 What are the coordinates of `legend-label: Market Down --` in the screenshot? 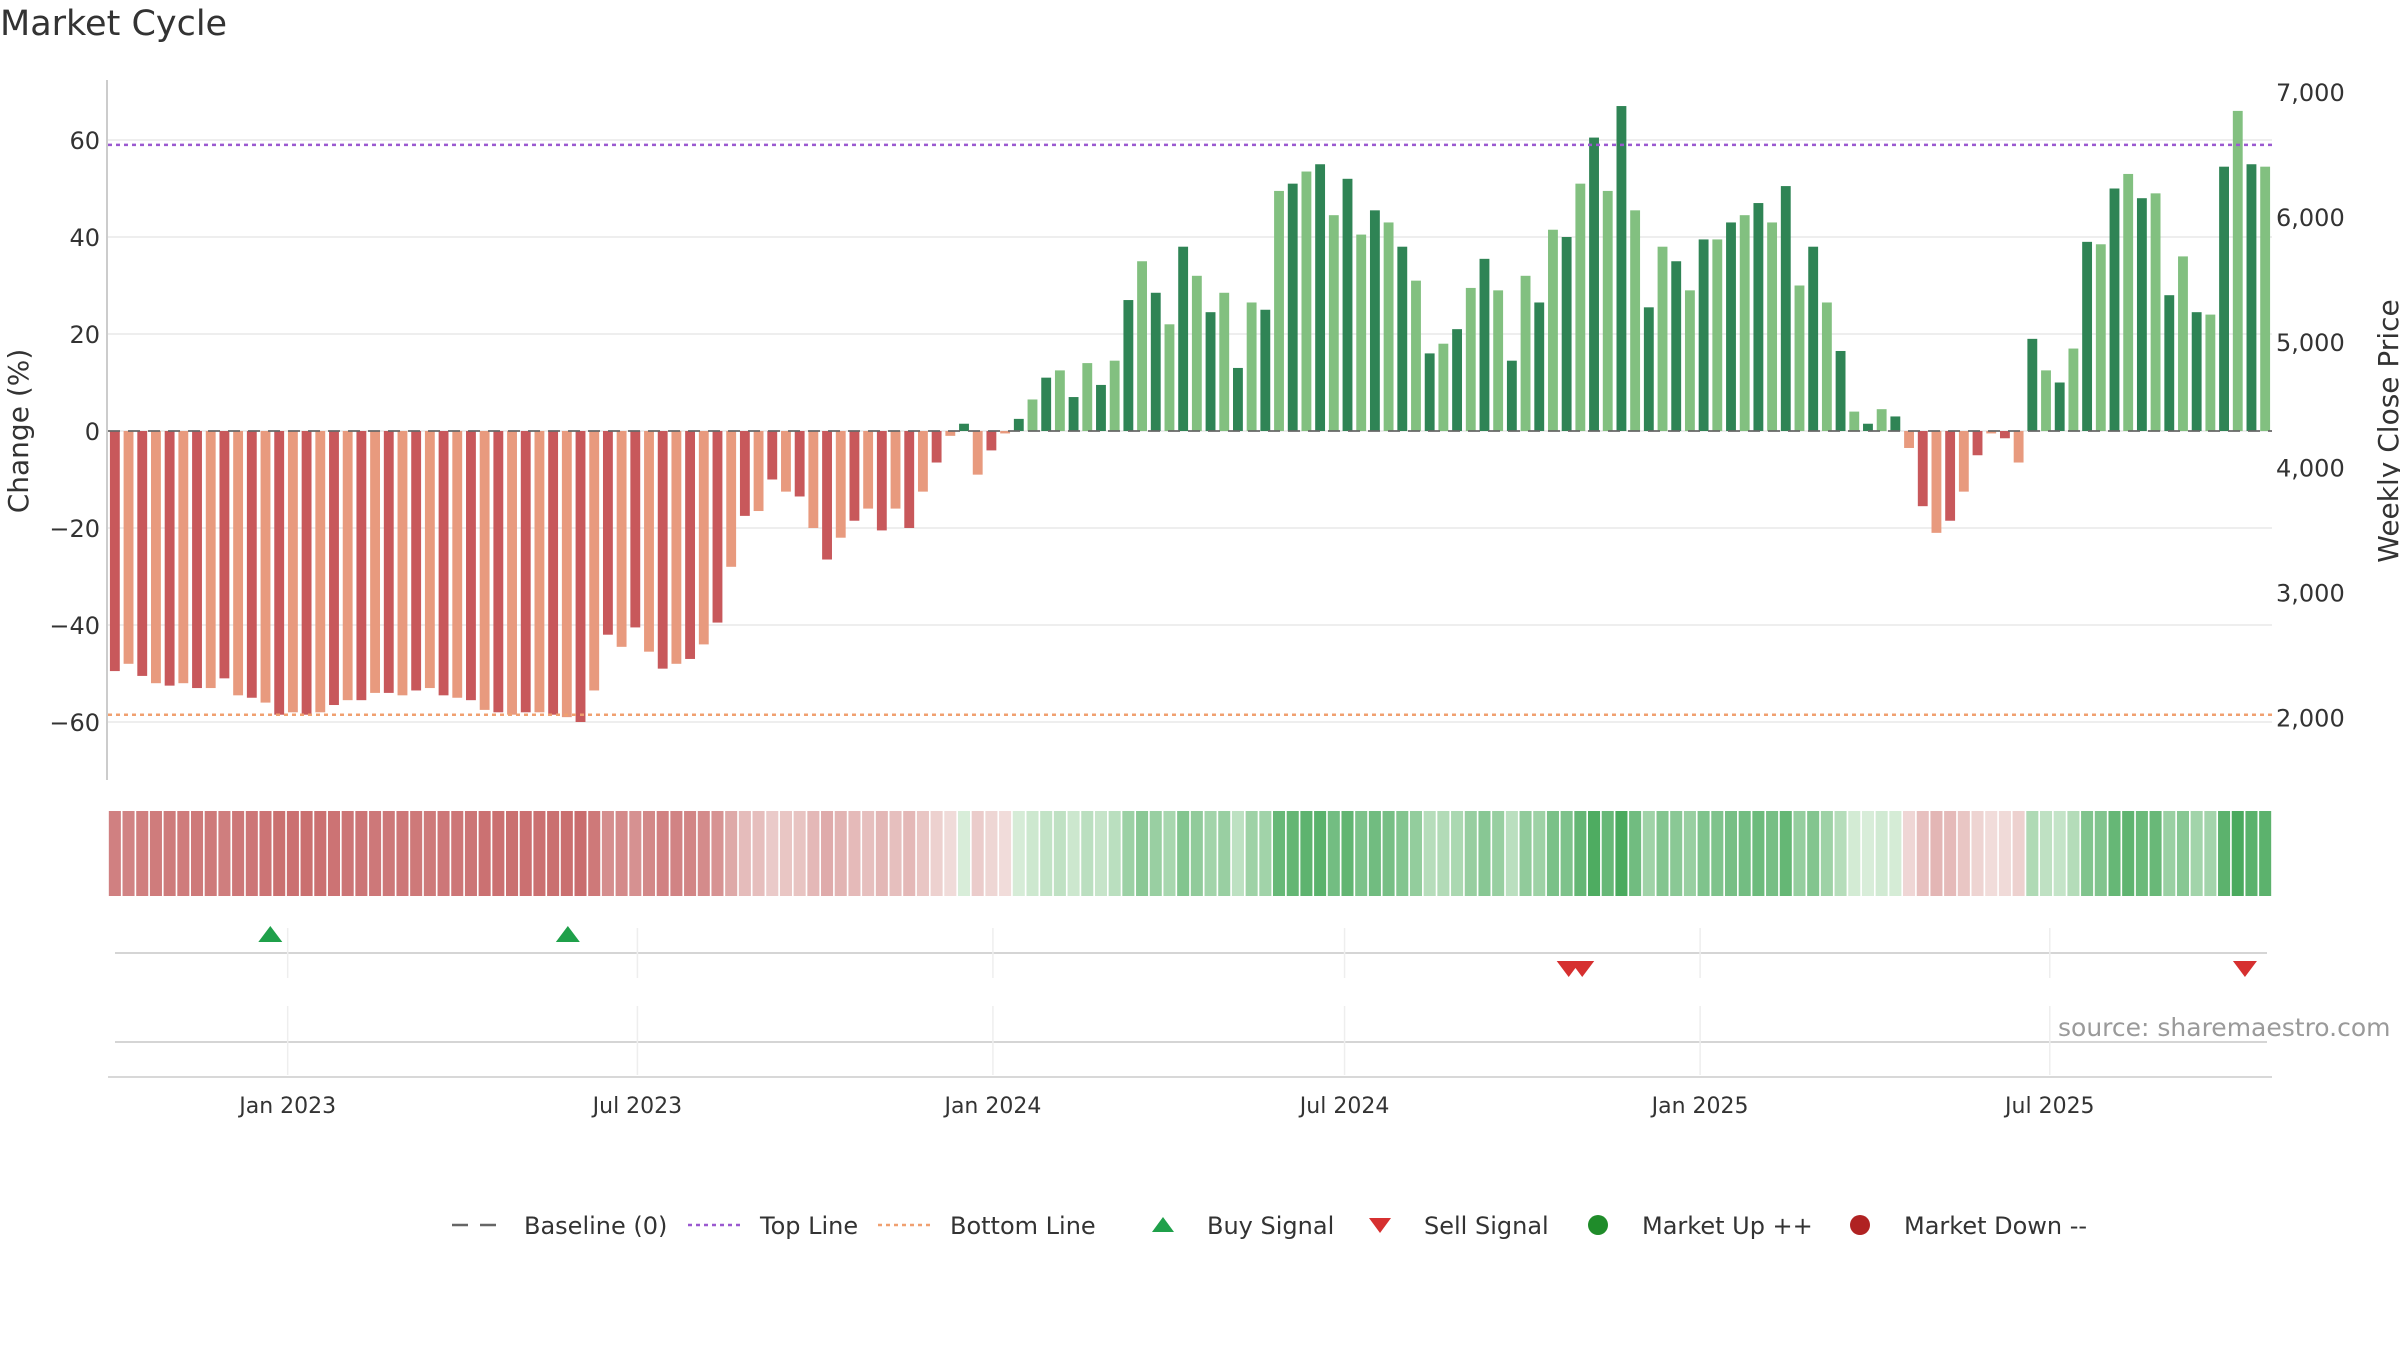 It's located at (1995, 1226).